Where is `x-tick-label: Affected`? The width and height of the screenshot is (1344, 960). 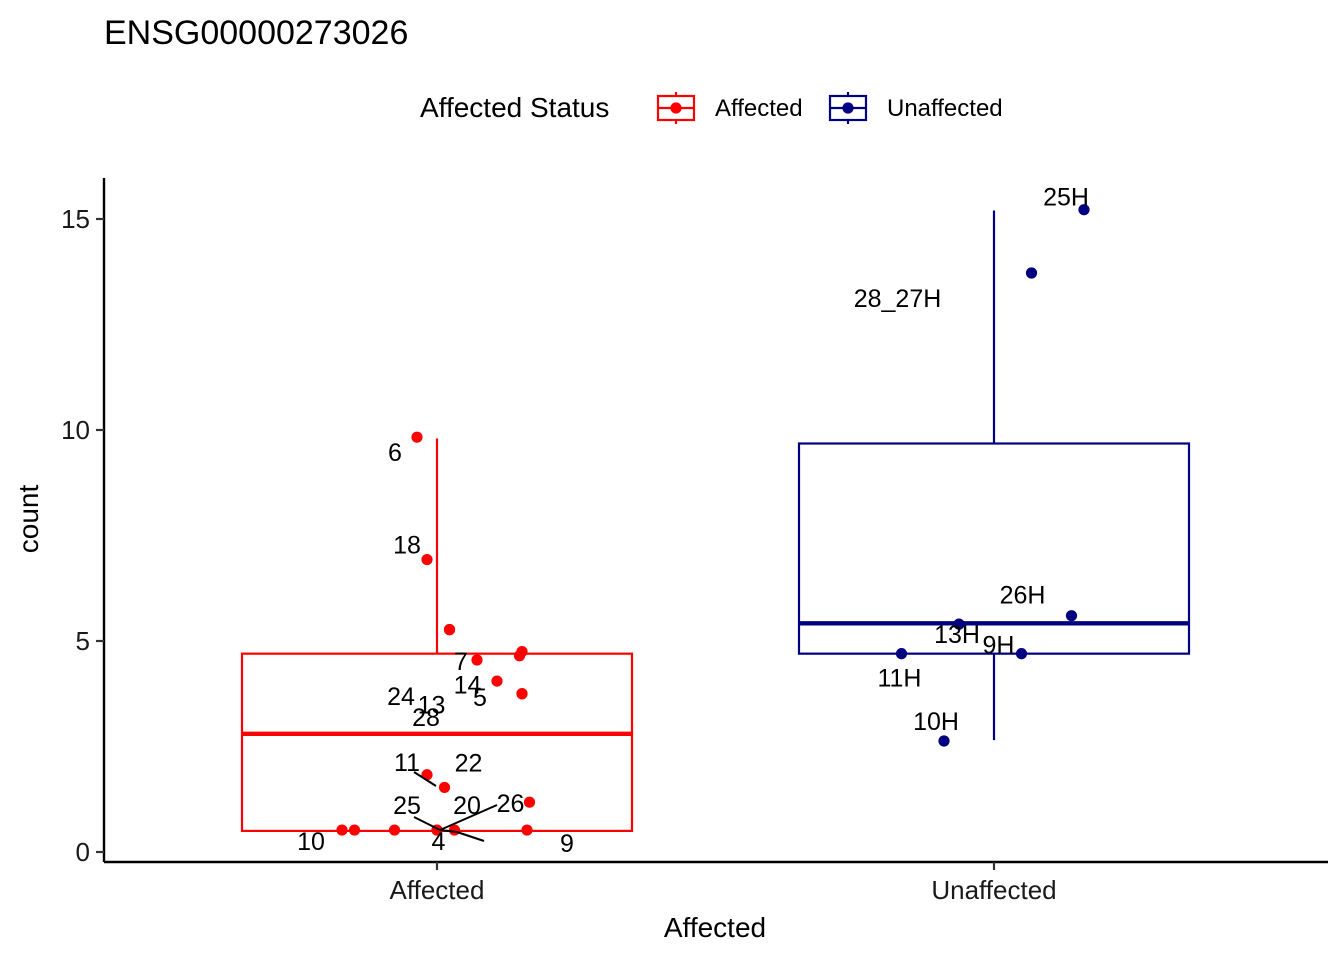
x-tick-label: Affected is located at coordinates (437, 890).